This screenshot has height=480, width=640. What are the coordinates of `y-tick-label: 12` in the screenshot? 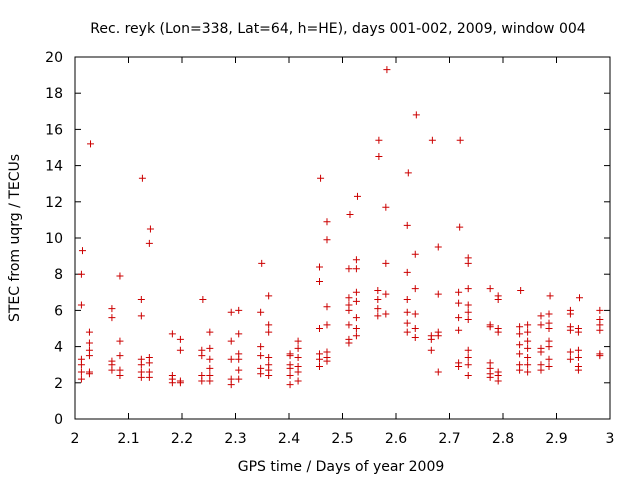 It's located at (54, 203).